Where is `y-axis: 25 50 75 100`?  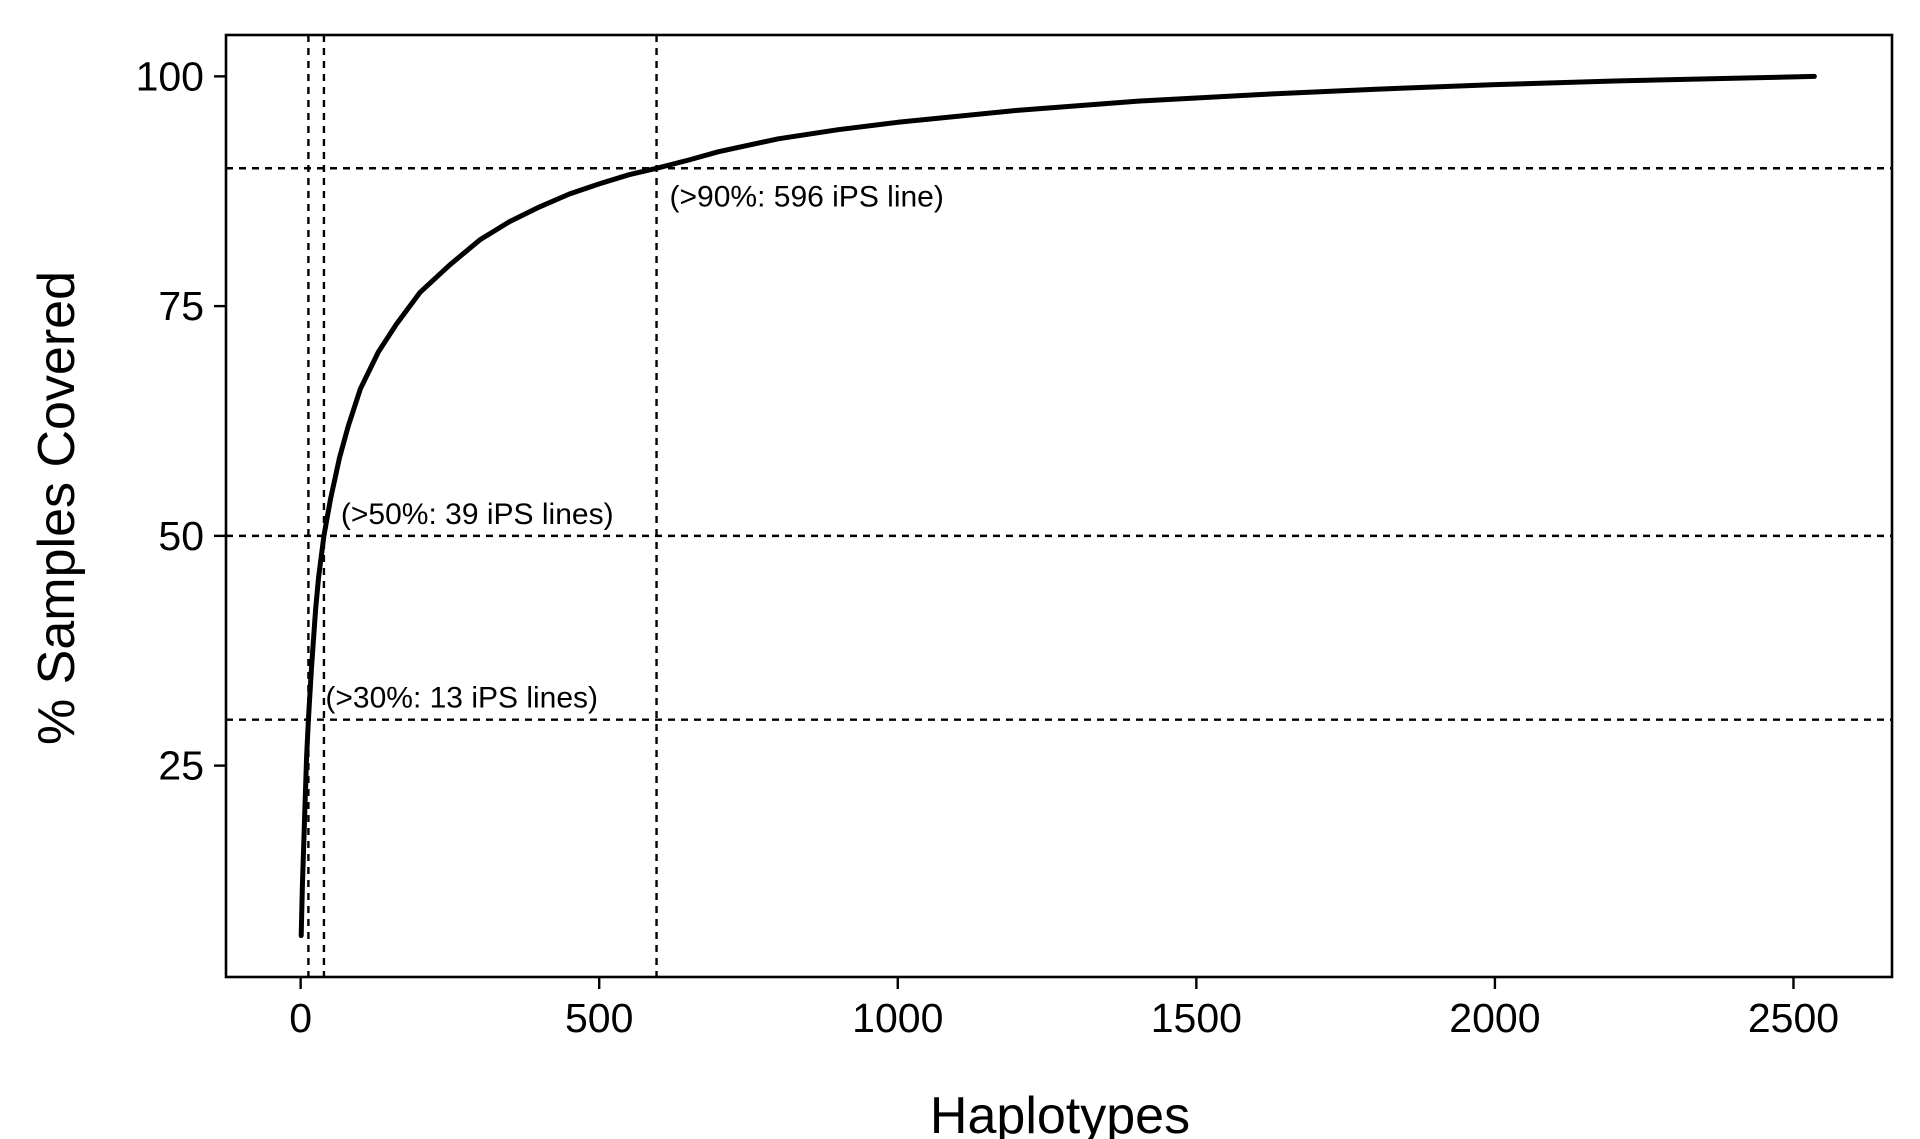
y-axis: 25 50 75 100 is located at coordinates (181, 421).